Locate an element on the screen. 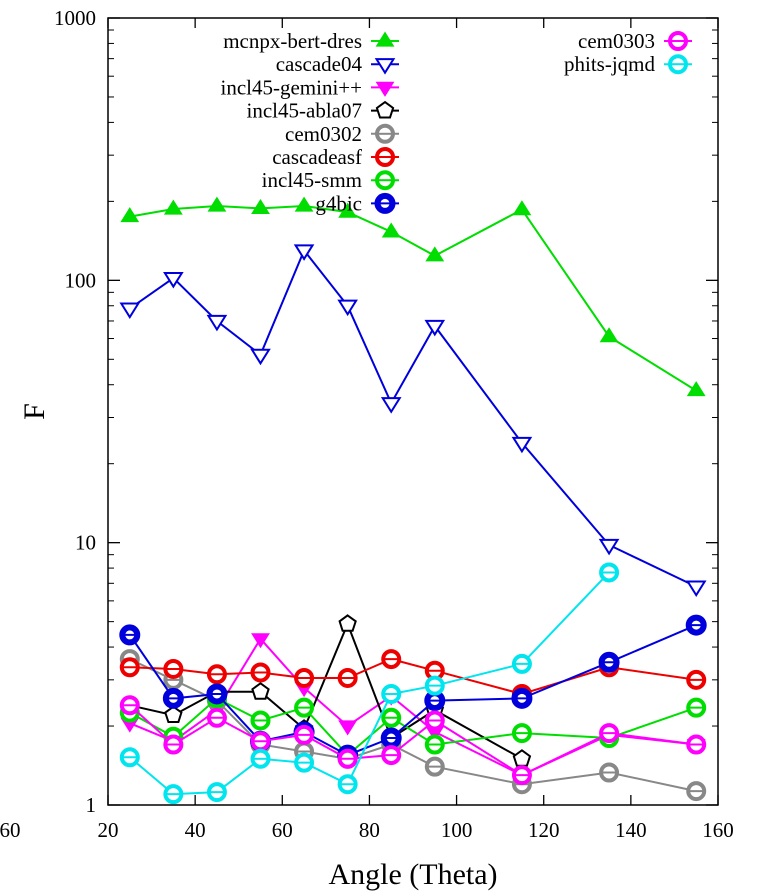  x-tick-label: 140 is located at coordinates (631, 830).